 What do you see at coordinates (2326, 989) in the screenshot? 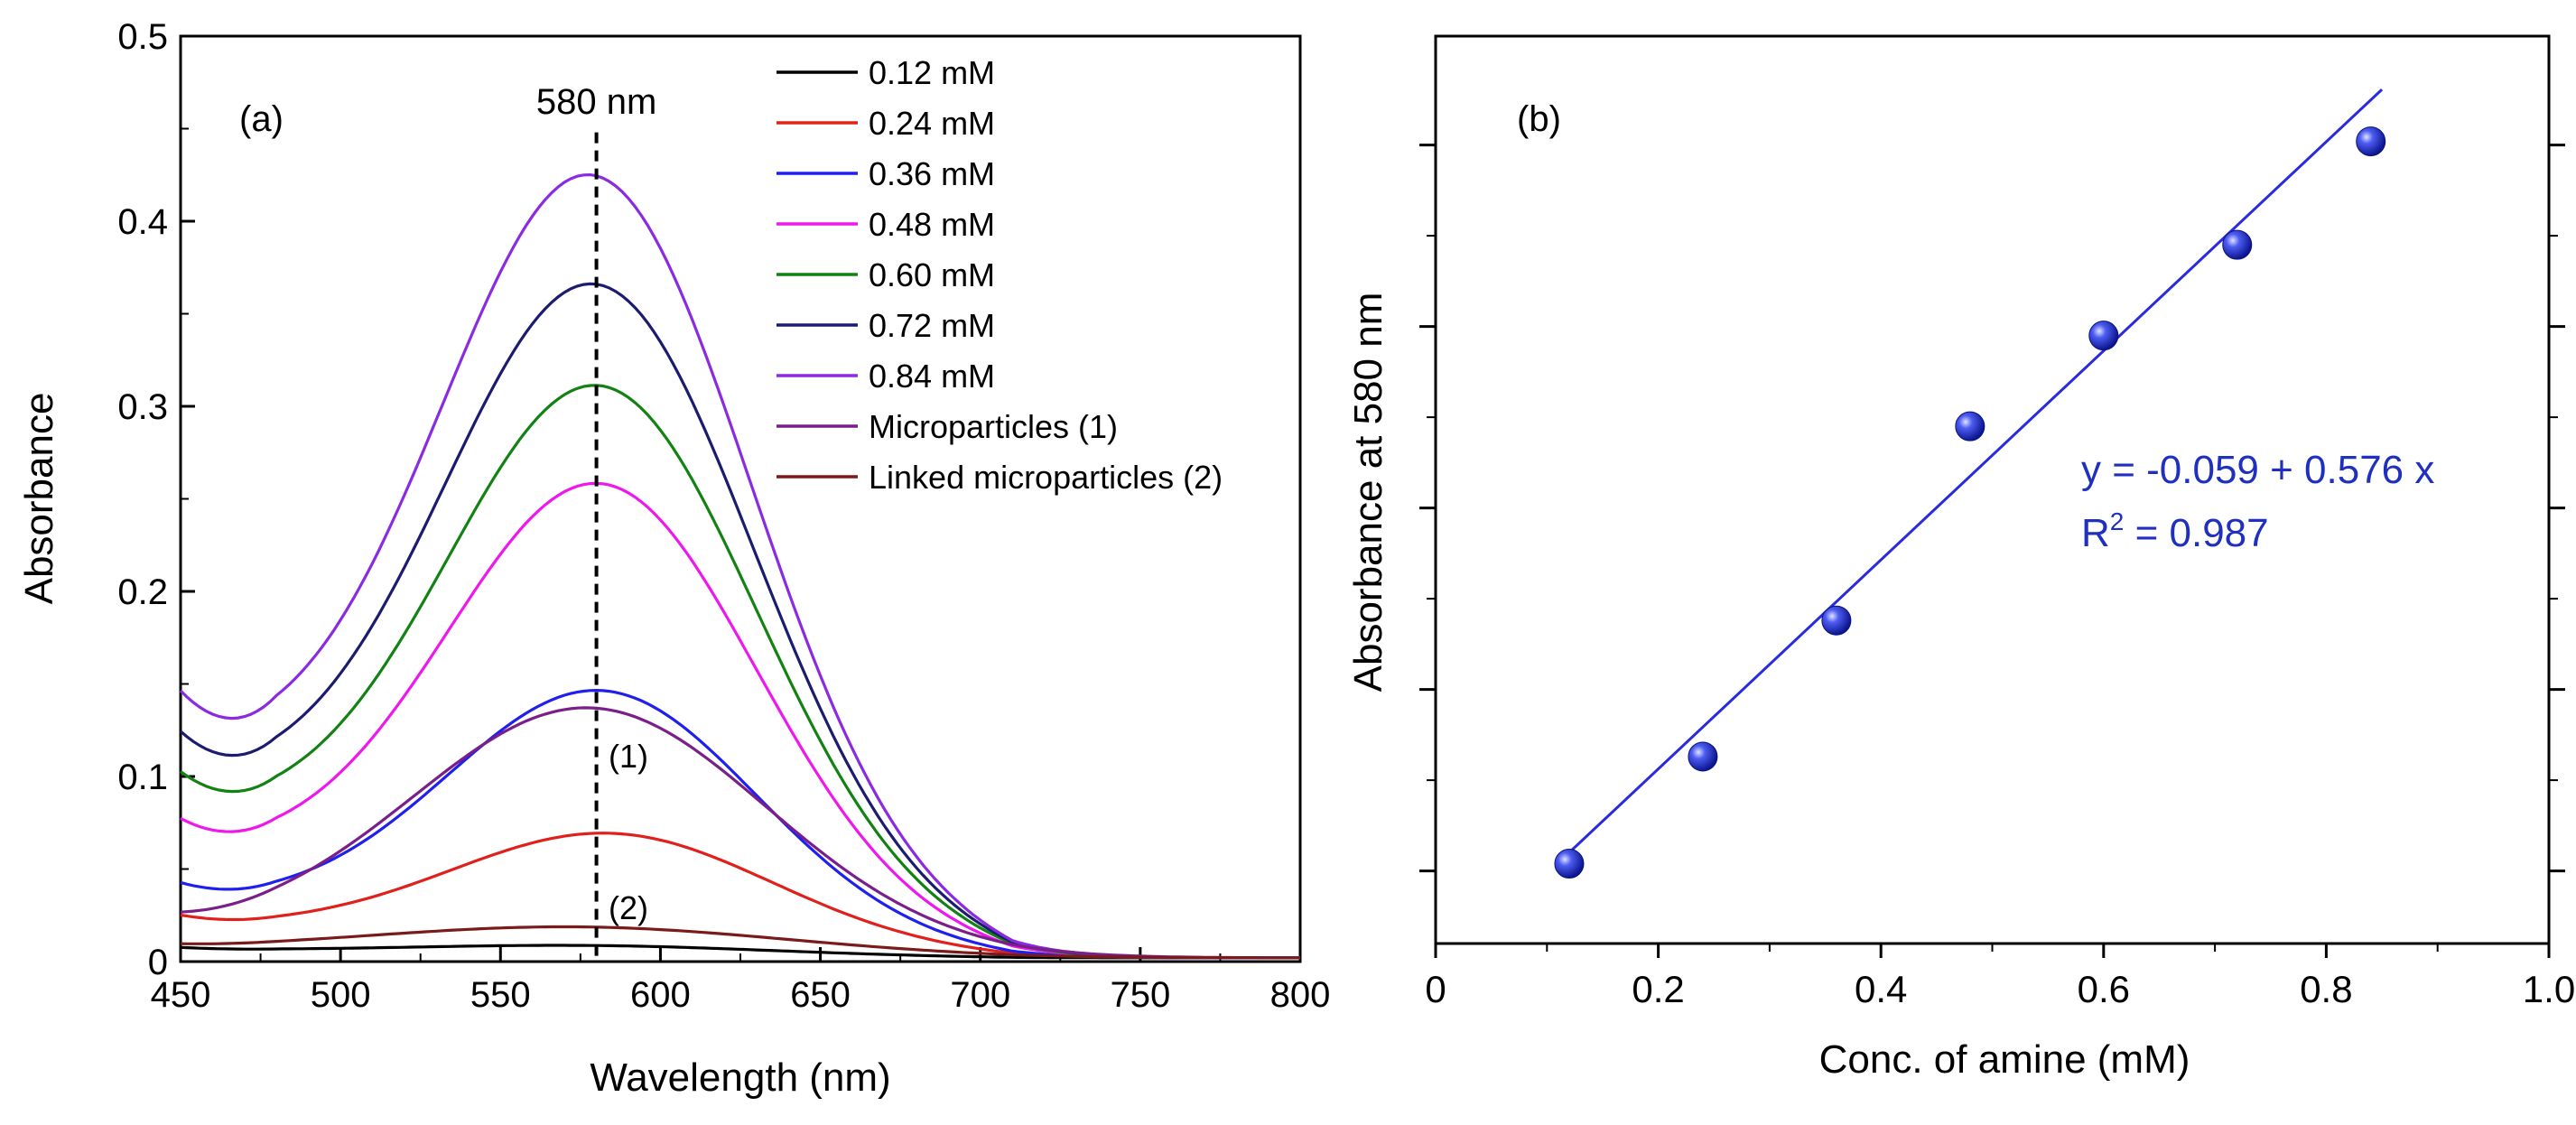
I see `x-tick-label: 0.8` at bounding box center [2326, 989].